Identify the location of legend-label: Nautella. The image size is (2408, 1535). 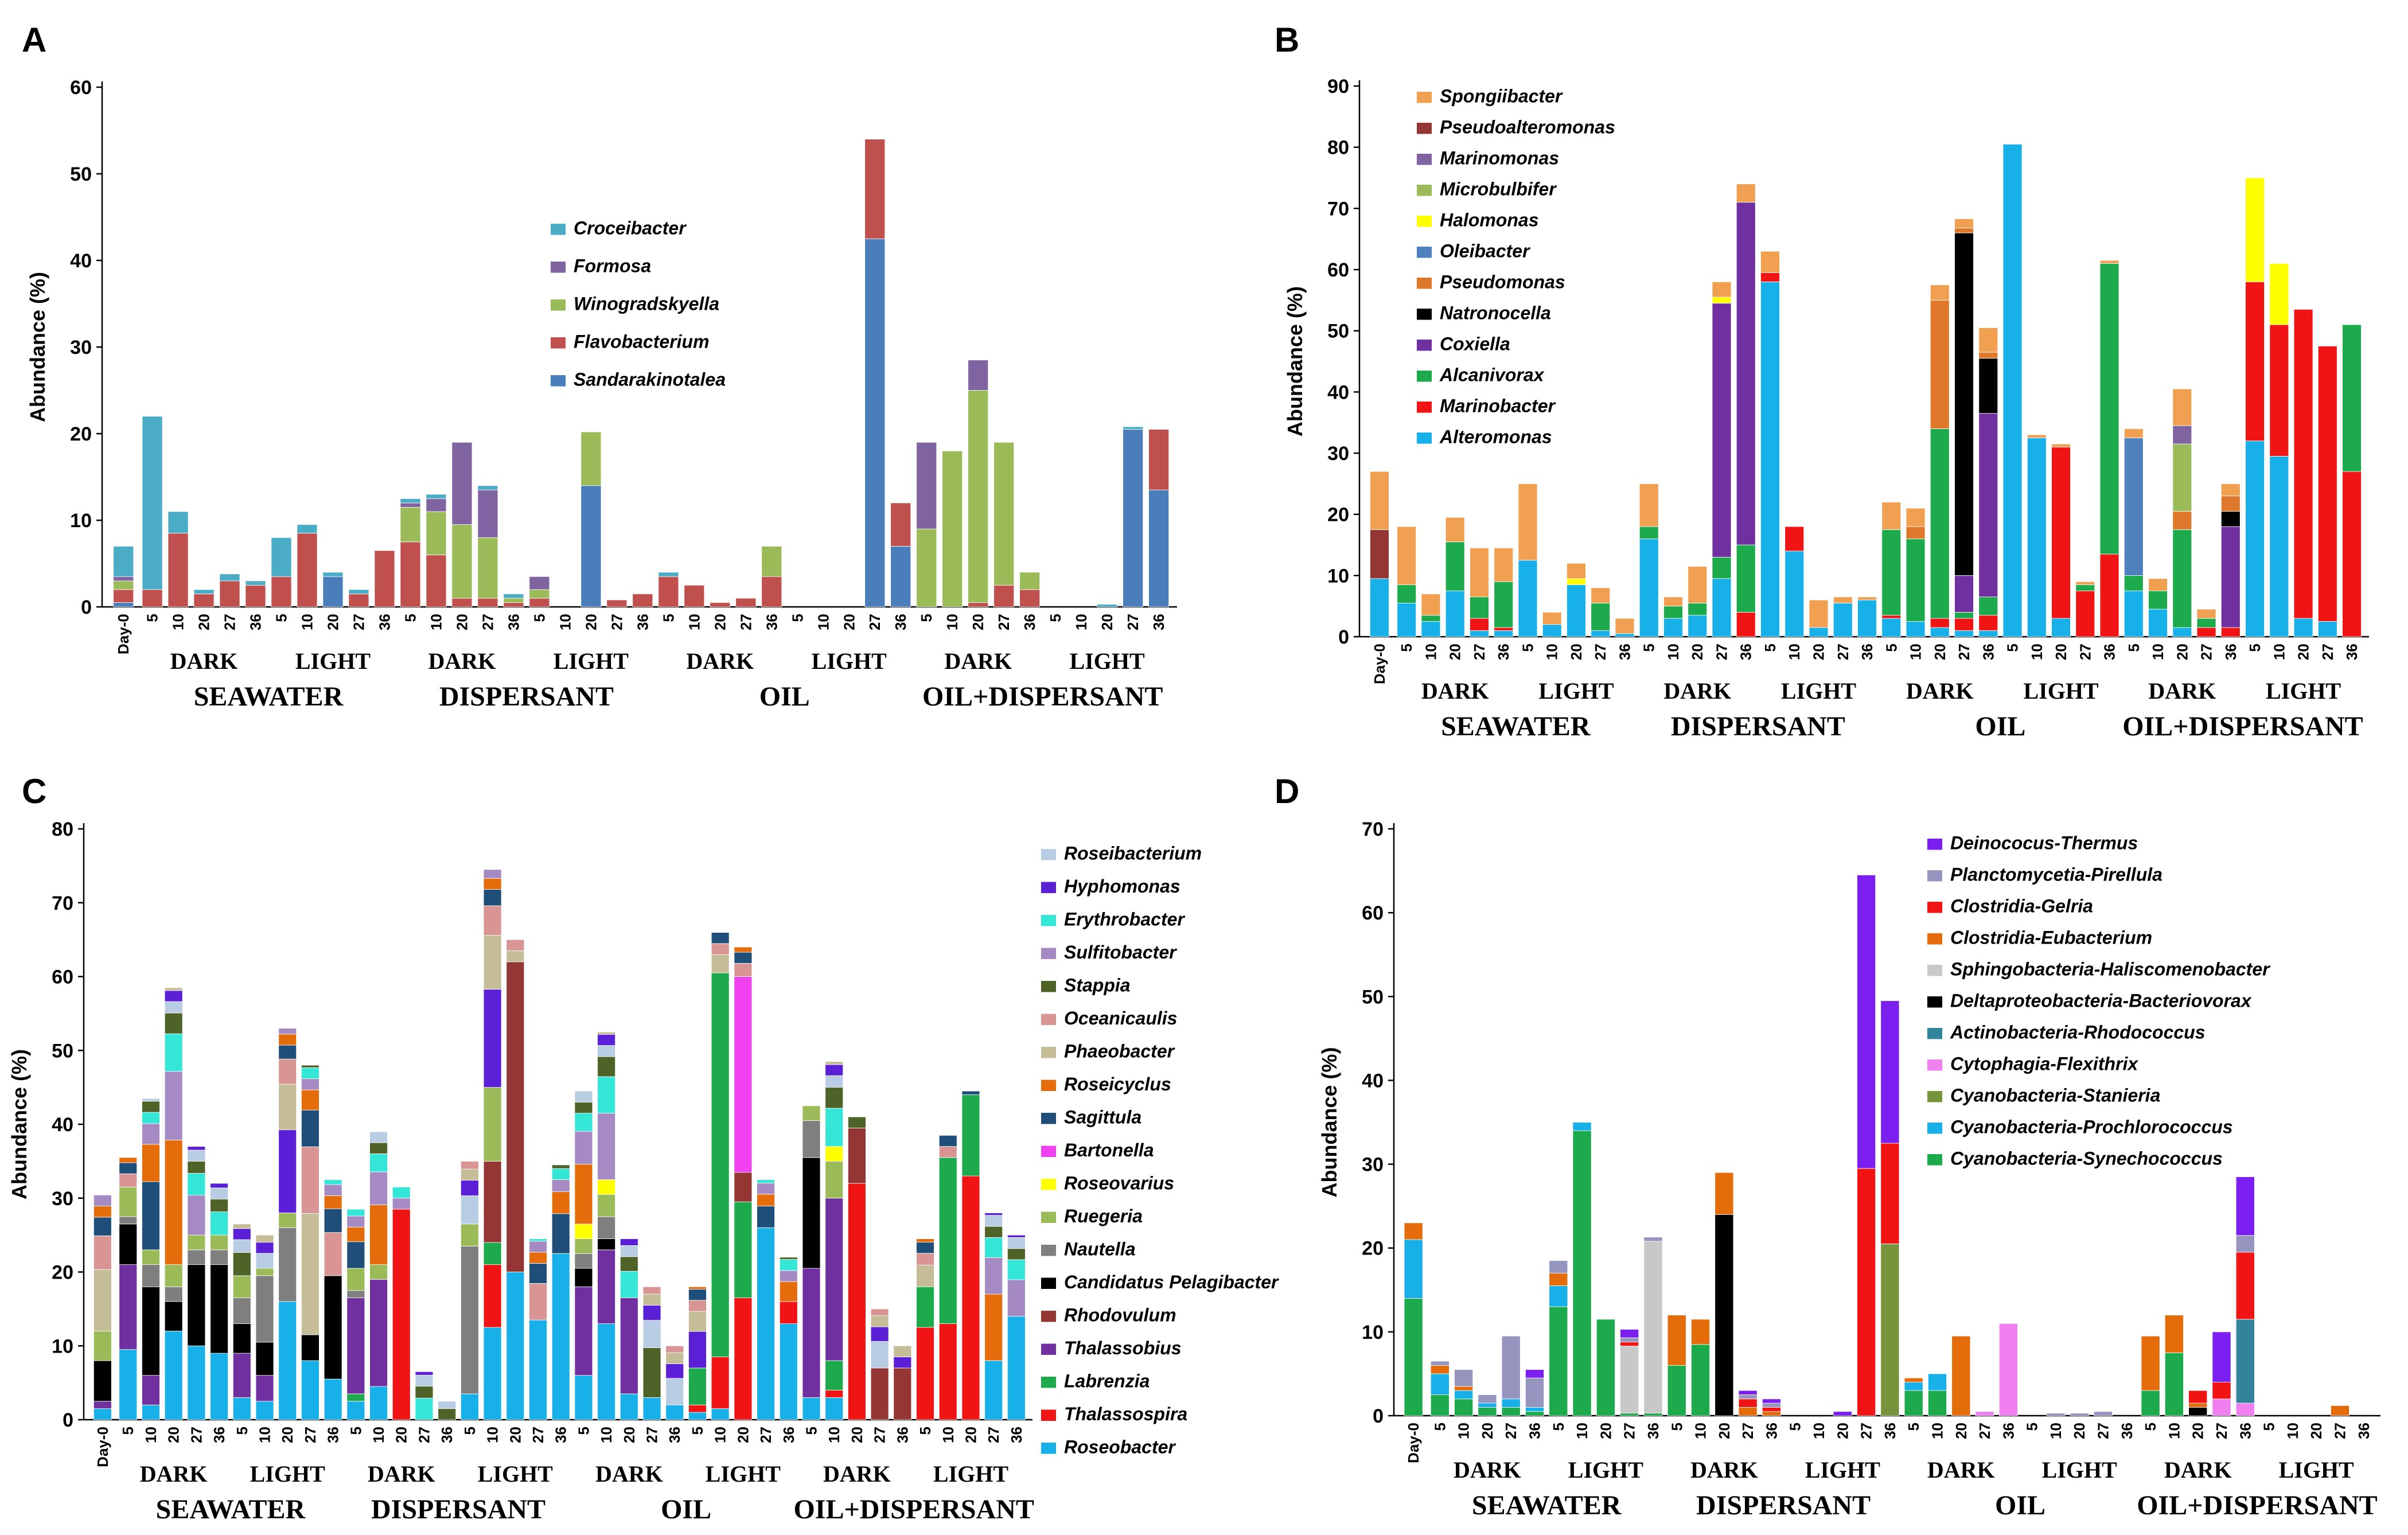
(1099, 1249).